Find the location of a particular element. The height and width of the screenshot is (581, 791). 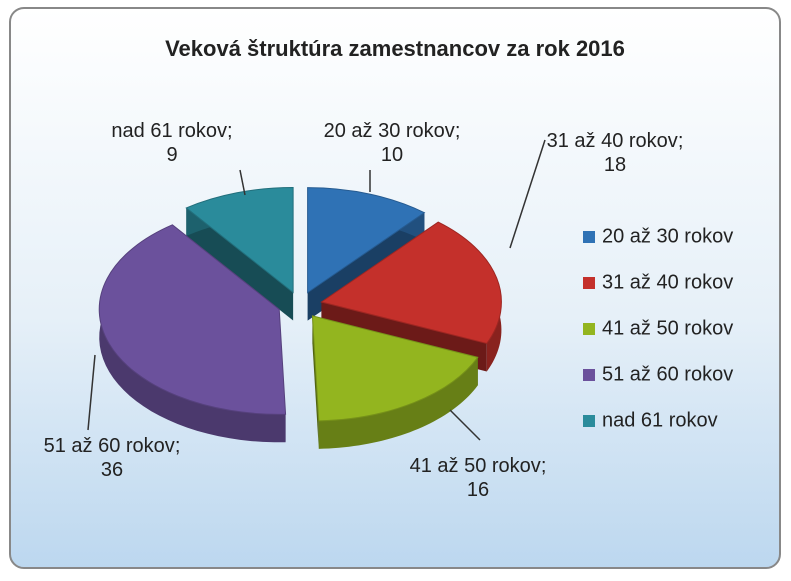

data-label-value: 36 is located at coordinates (112, 470).